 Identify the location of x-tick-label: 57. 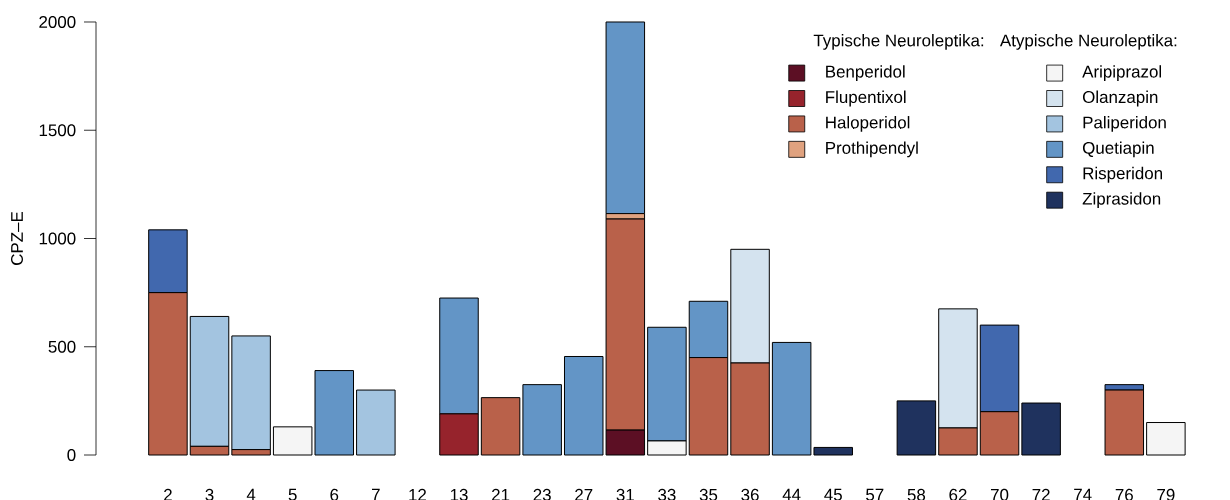
(875, 494).